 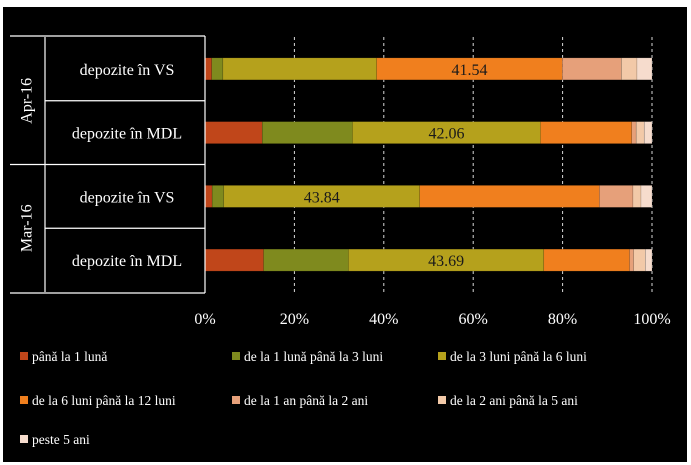 What do you see at coordinates (61, 439) in the screenshot?
I see `legend-label: peste 5 ani` at bounding box center [61, 439].